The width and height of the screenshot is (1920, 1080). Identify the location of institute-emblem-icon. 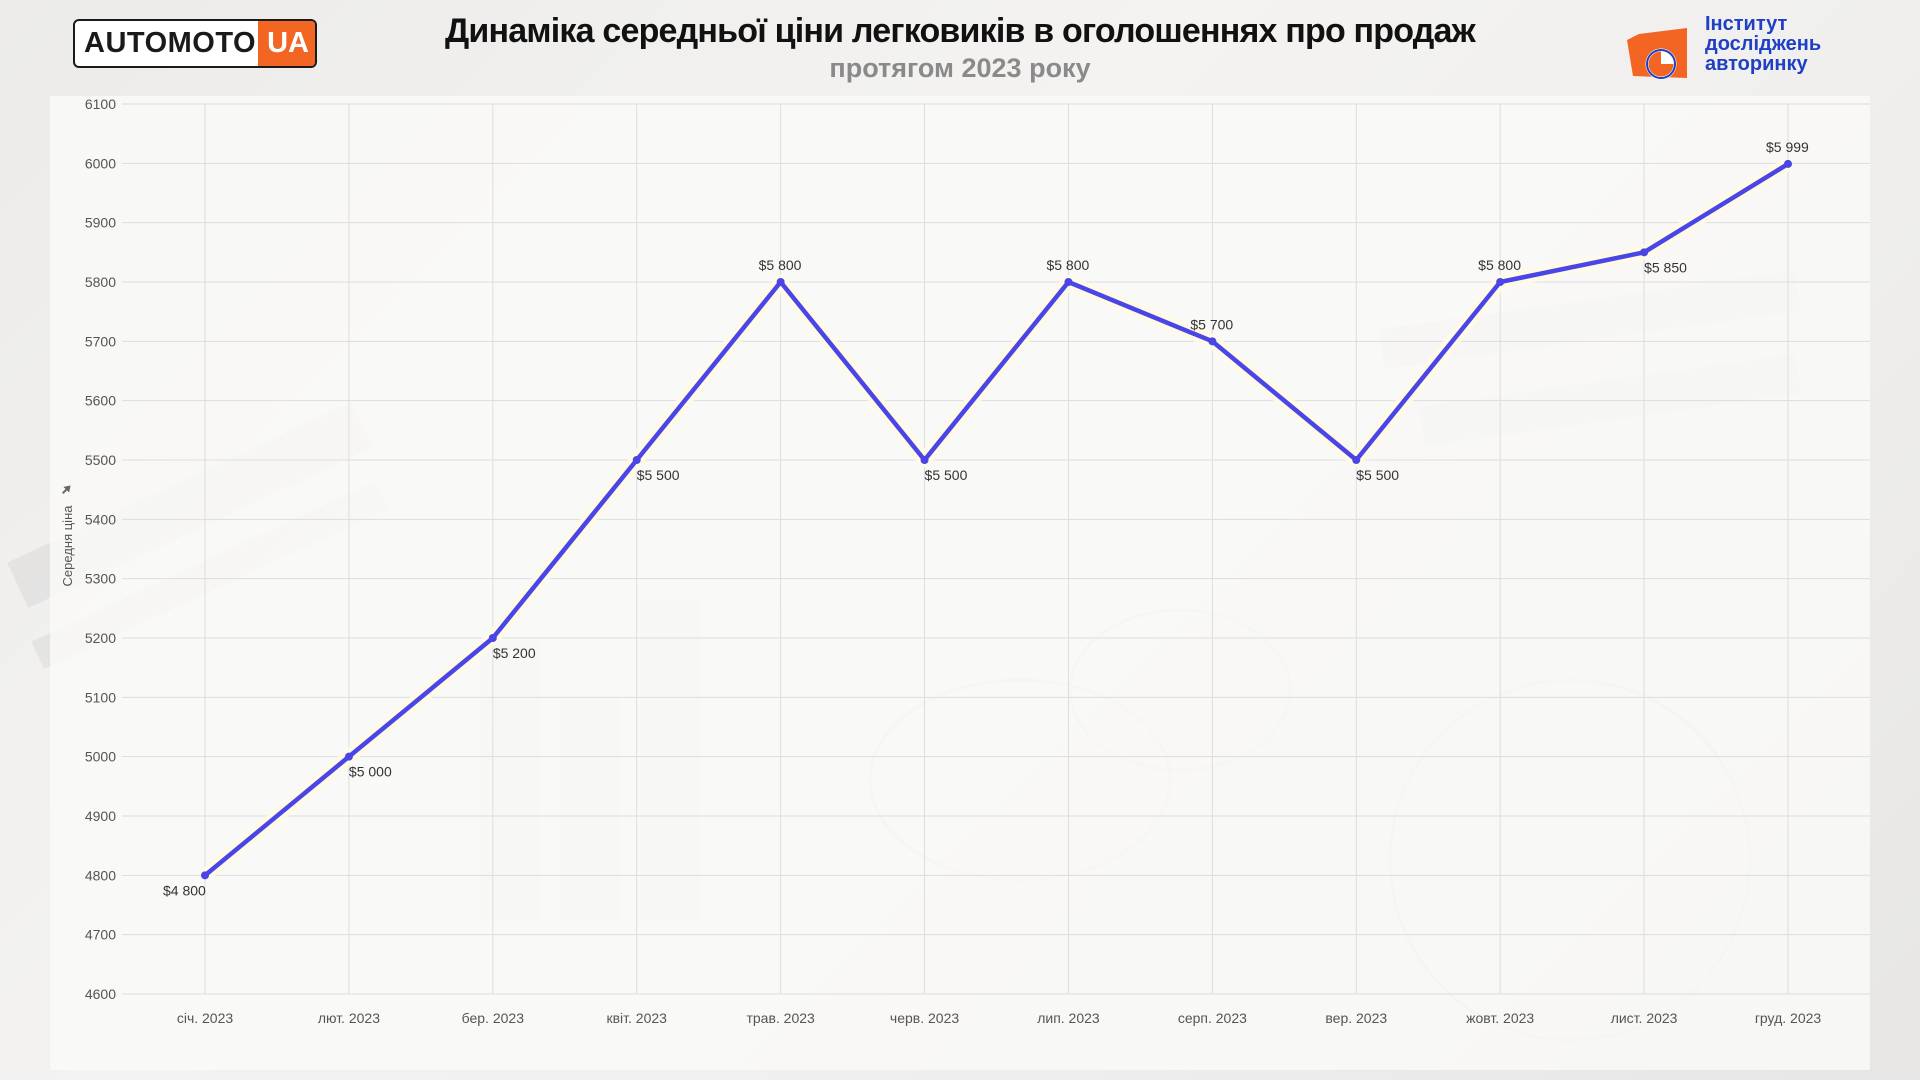
(1657, 54).